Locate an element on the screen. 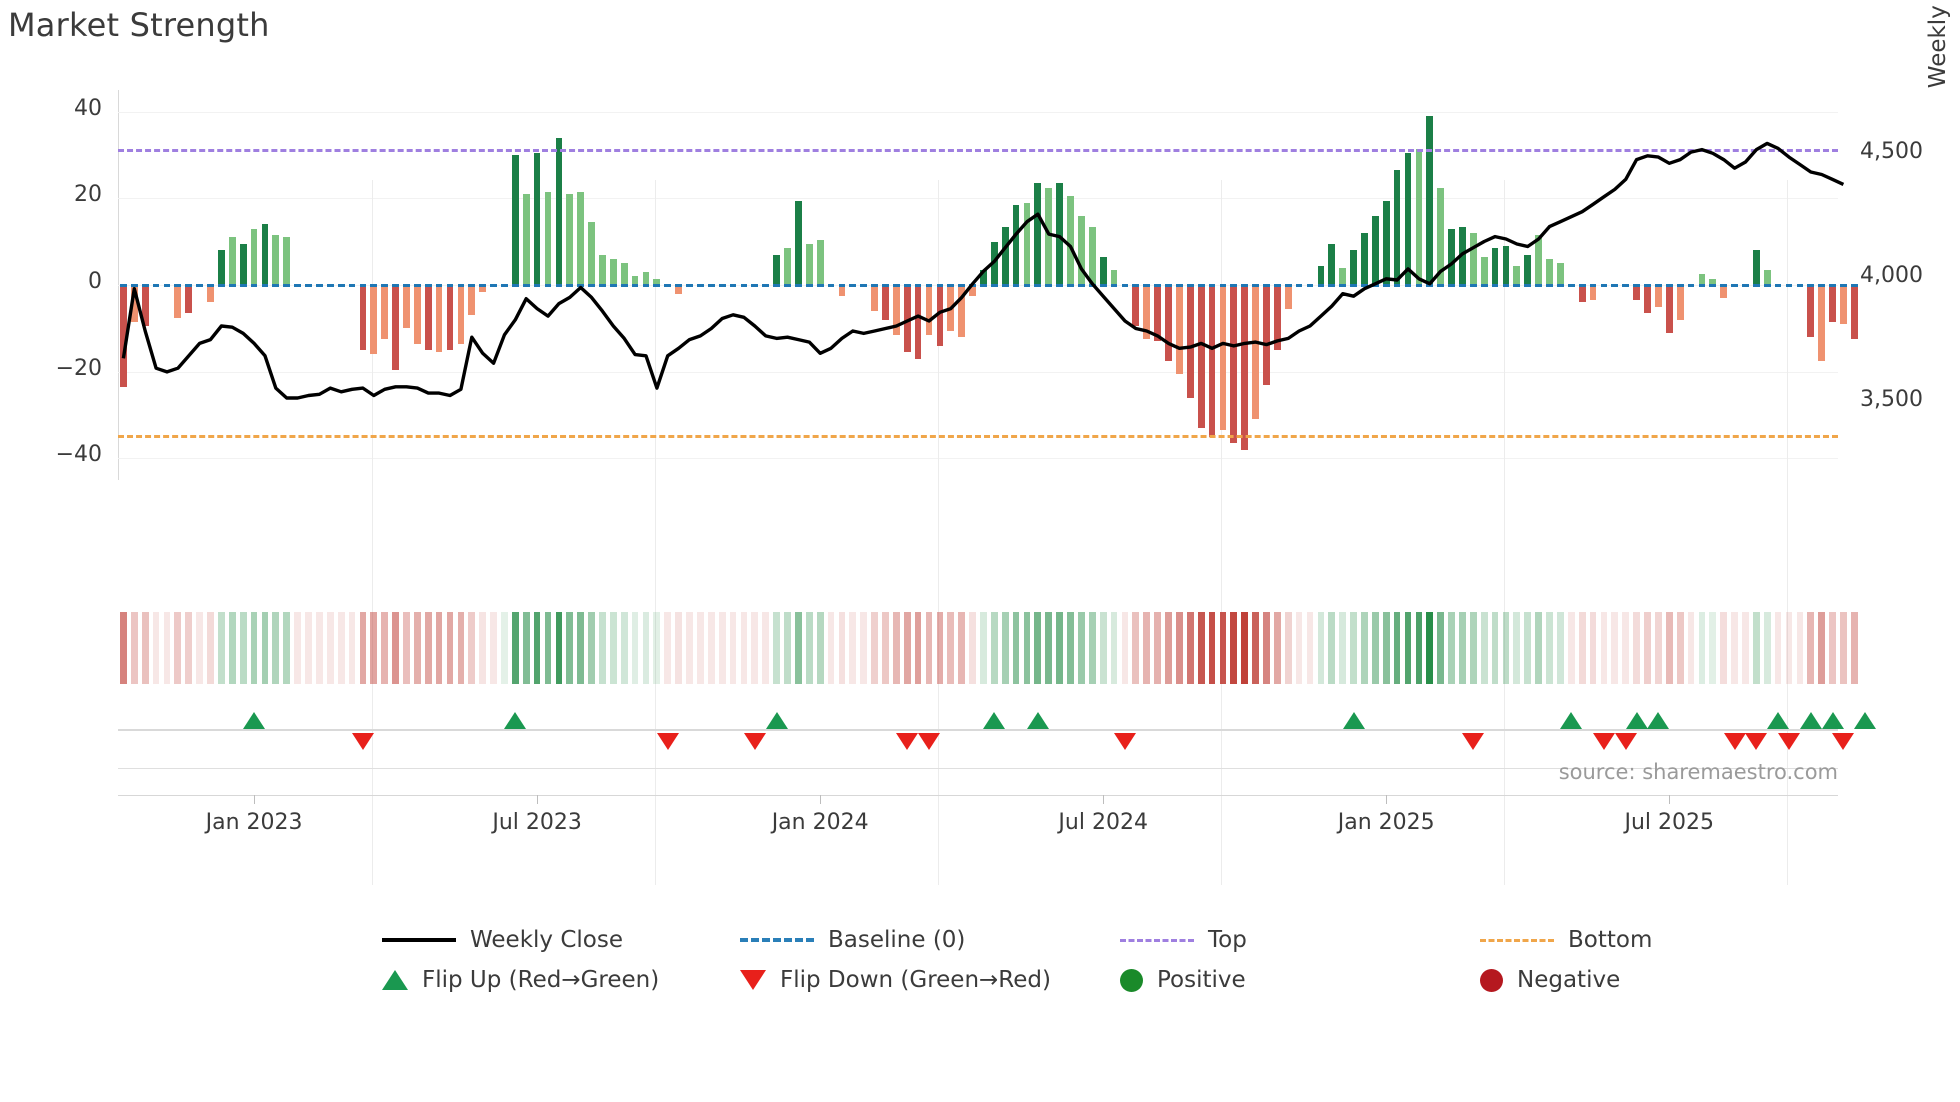 Image resolution: width=1960 pixels, height=1102 pixels. top-reference-line is located at coordinates (978, 150).